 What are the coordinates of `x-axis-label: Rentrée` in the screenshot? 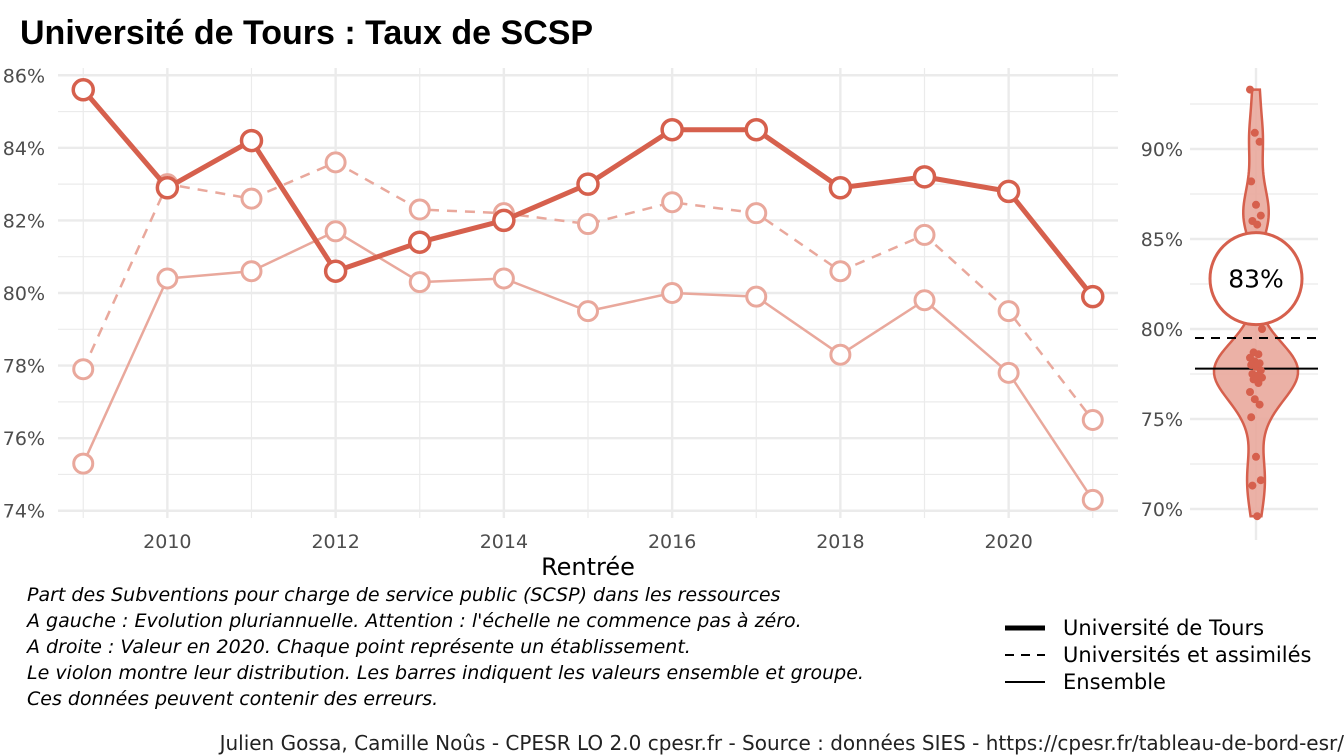 It's located at (588, 567).